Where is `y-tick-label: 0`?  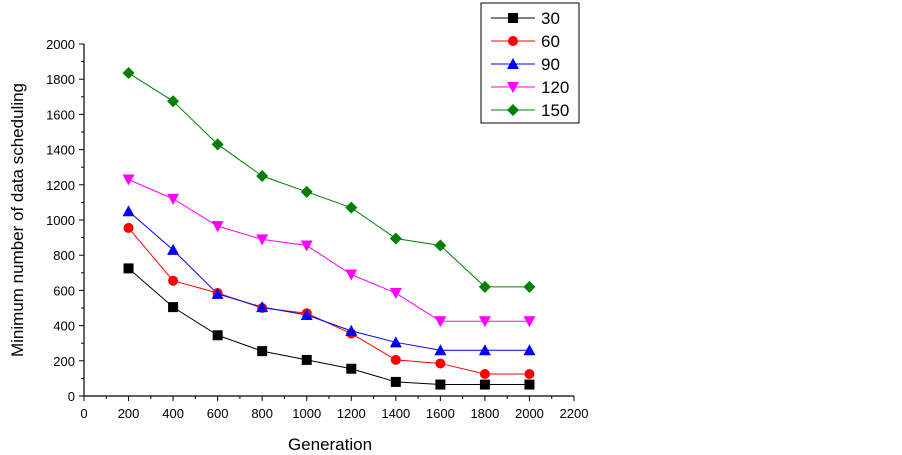 y-tick-label: 0 is located at coordinates (71, 396).